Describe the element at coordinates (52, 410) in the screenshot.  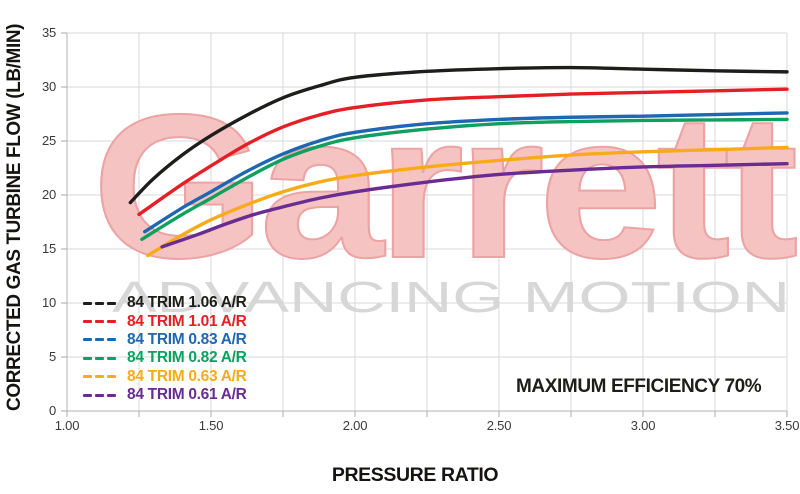
I see `y-tick-label: 0` at that location.